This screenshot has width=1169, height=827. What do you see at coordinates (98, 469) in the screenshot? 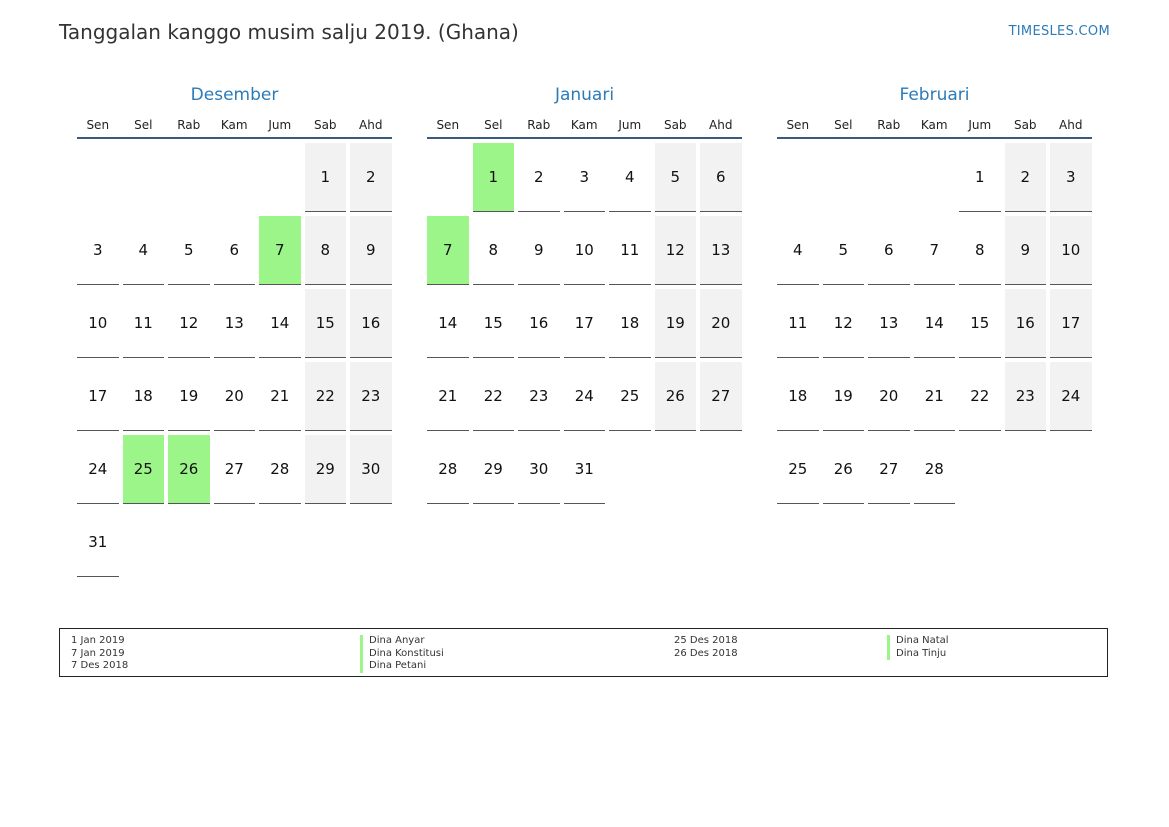
I see `day-cell: 24` at bounding box center [98, 469].